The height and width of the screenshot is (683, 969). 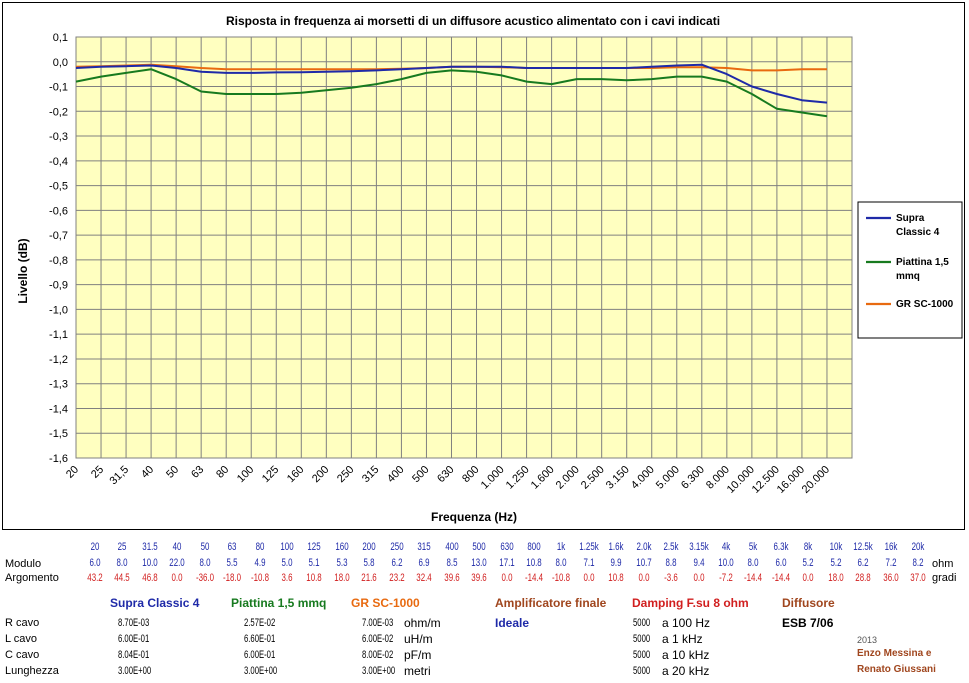 What do you see at coordinates (561, 578) in the screenshot?
I see `argomento-cell: -10.8` at bounding box center [561, 578].